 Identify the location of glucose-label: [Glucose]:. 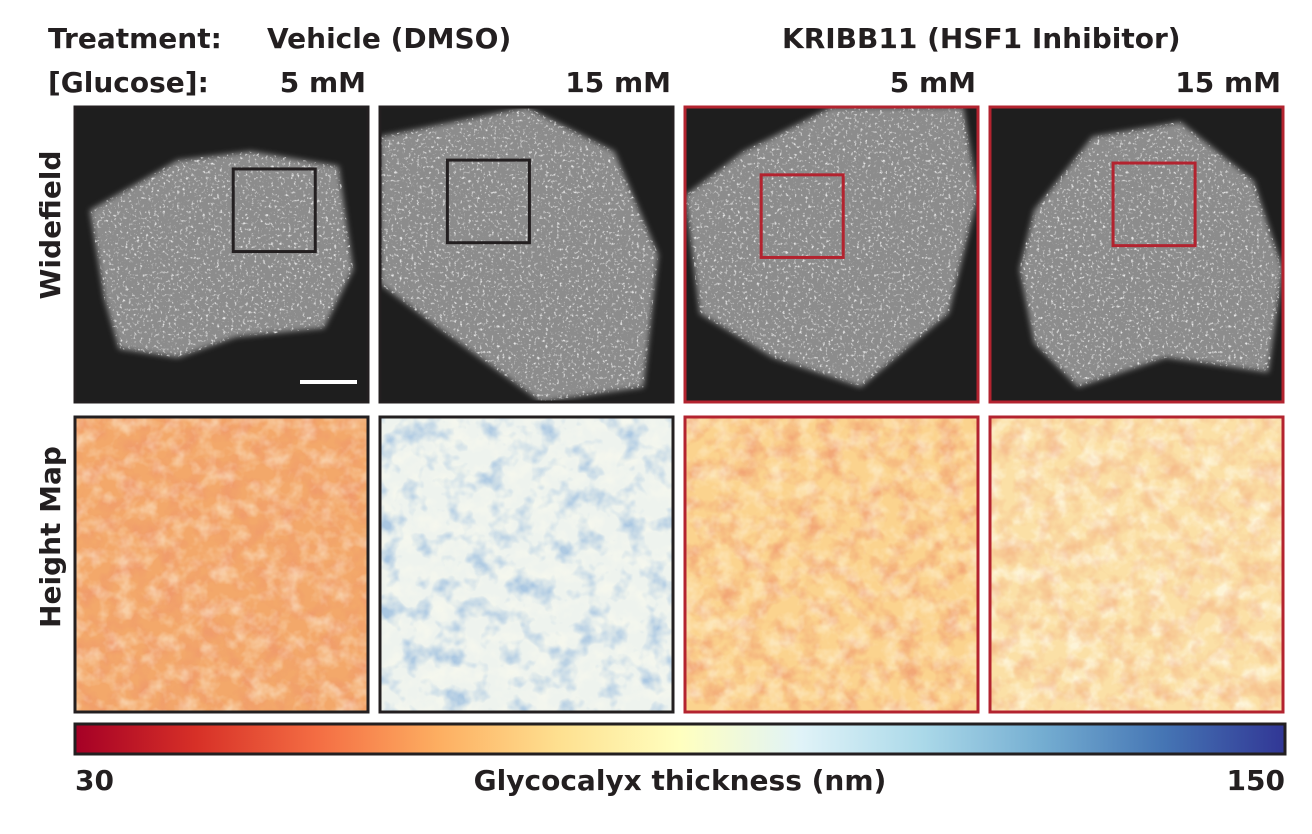
(128, 82).